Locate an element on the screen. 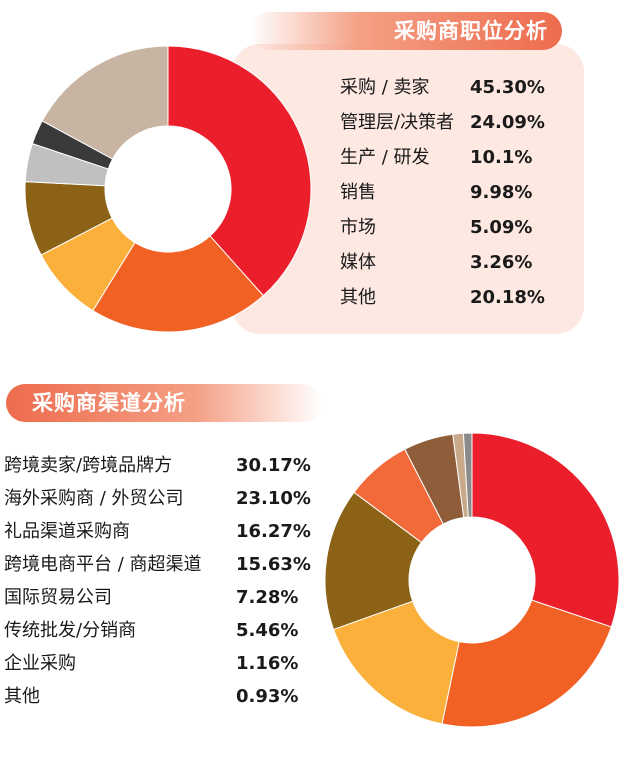  roles-legend-label: 管理层/决策者 is located at coordinates (397, 122).